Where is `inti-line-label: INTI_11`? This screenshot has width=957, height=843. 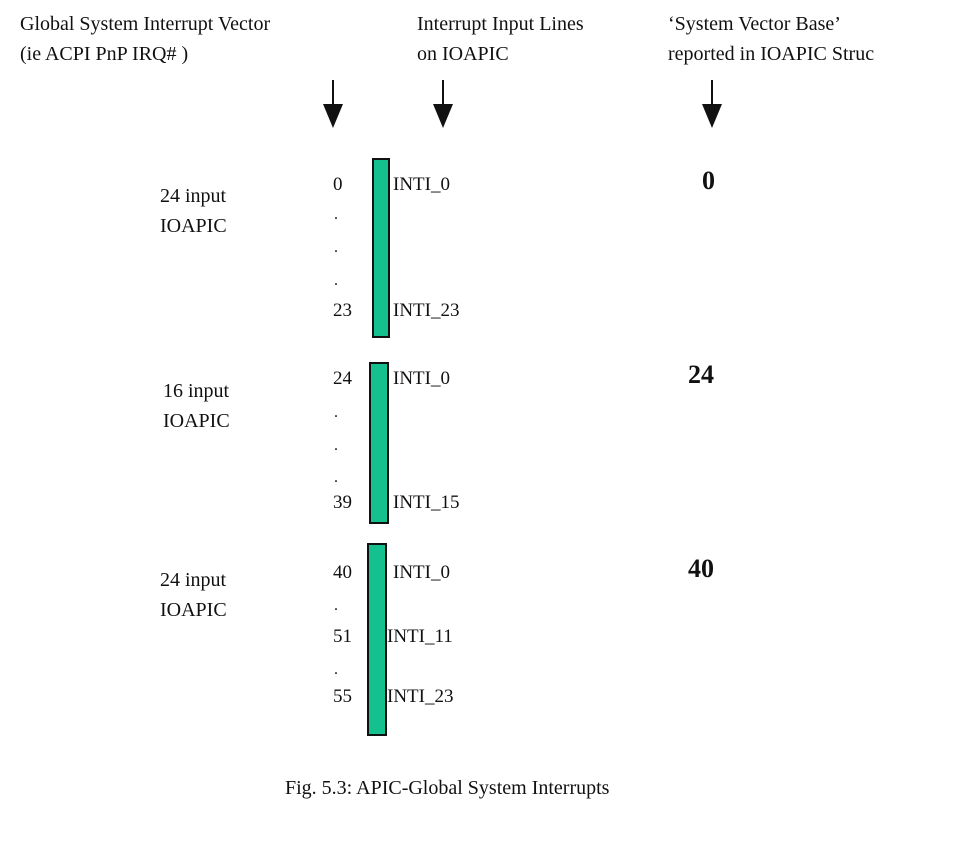 inti-line-label: INTI_11 is located at coordinates (420, 636).